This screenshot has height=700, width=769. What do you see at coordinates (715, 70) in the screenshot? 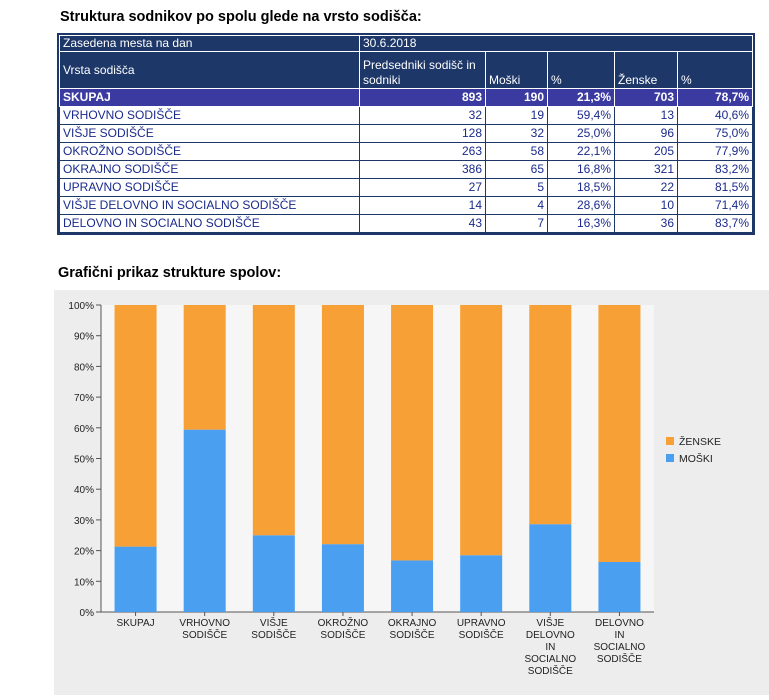
I see `header-cell: %` at bounding box center [715, 70].